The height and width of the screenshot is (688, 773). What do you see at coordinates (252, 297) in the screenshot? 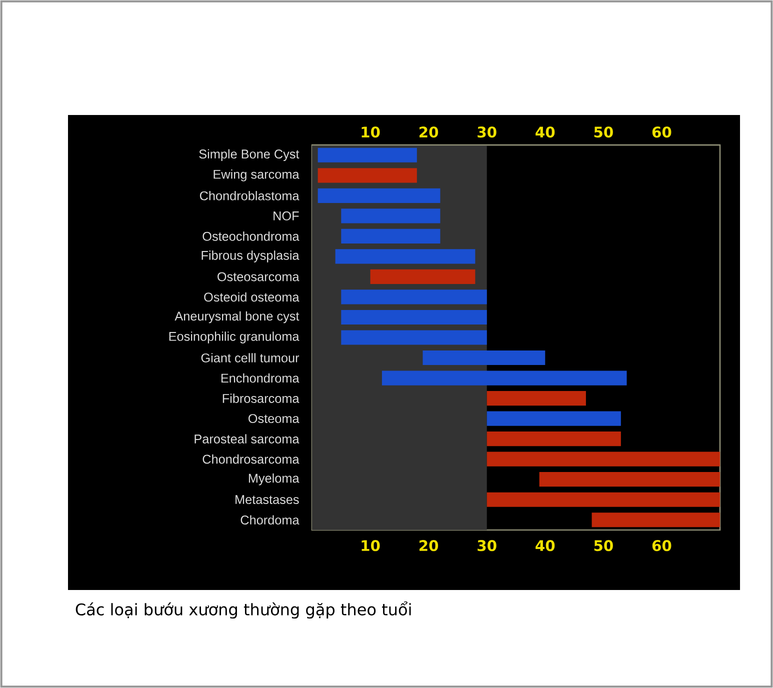
I see `y-tick-label: Osteoid osteoma` at bounding box center [252, 297].